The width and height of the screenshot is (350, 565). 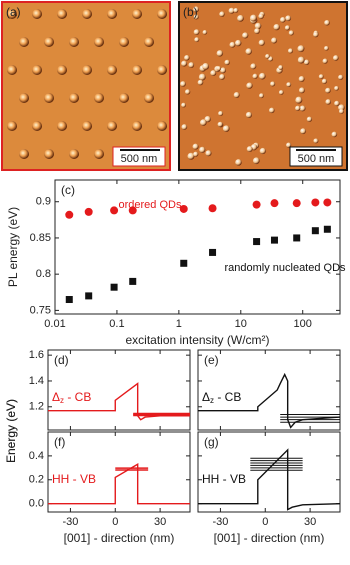 I want to click on band-label: HH - VB, so click(x=74, y=479).